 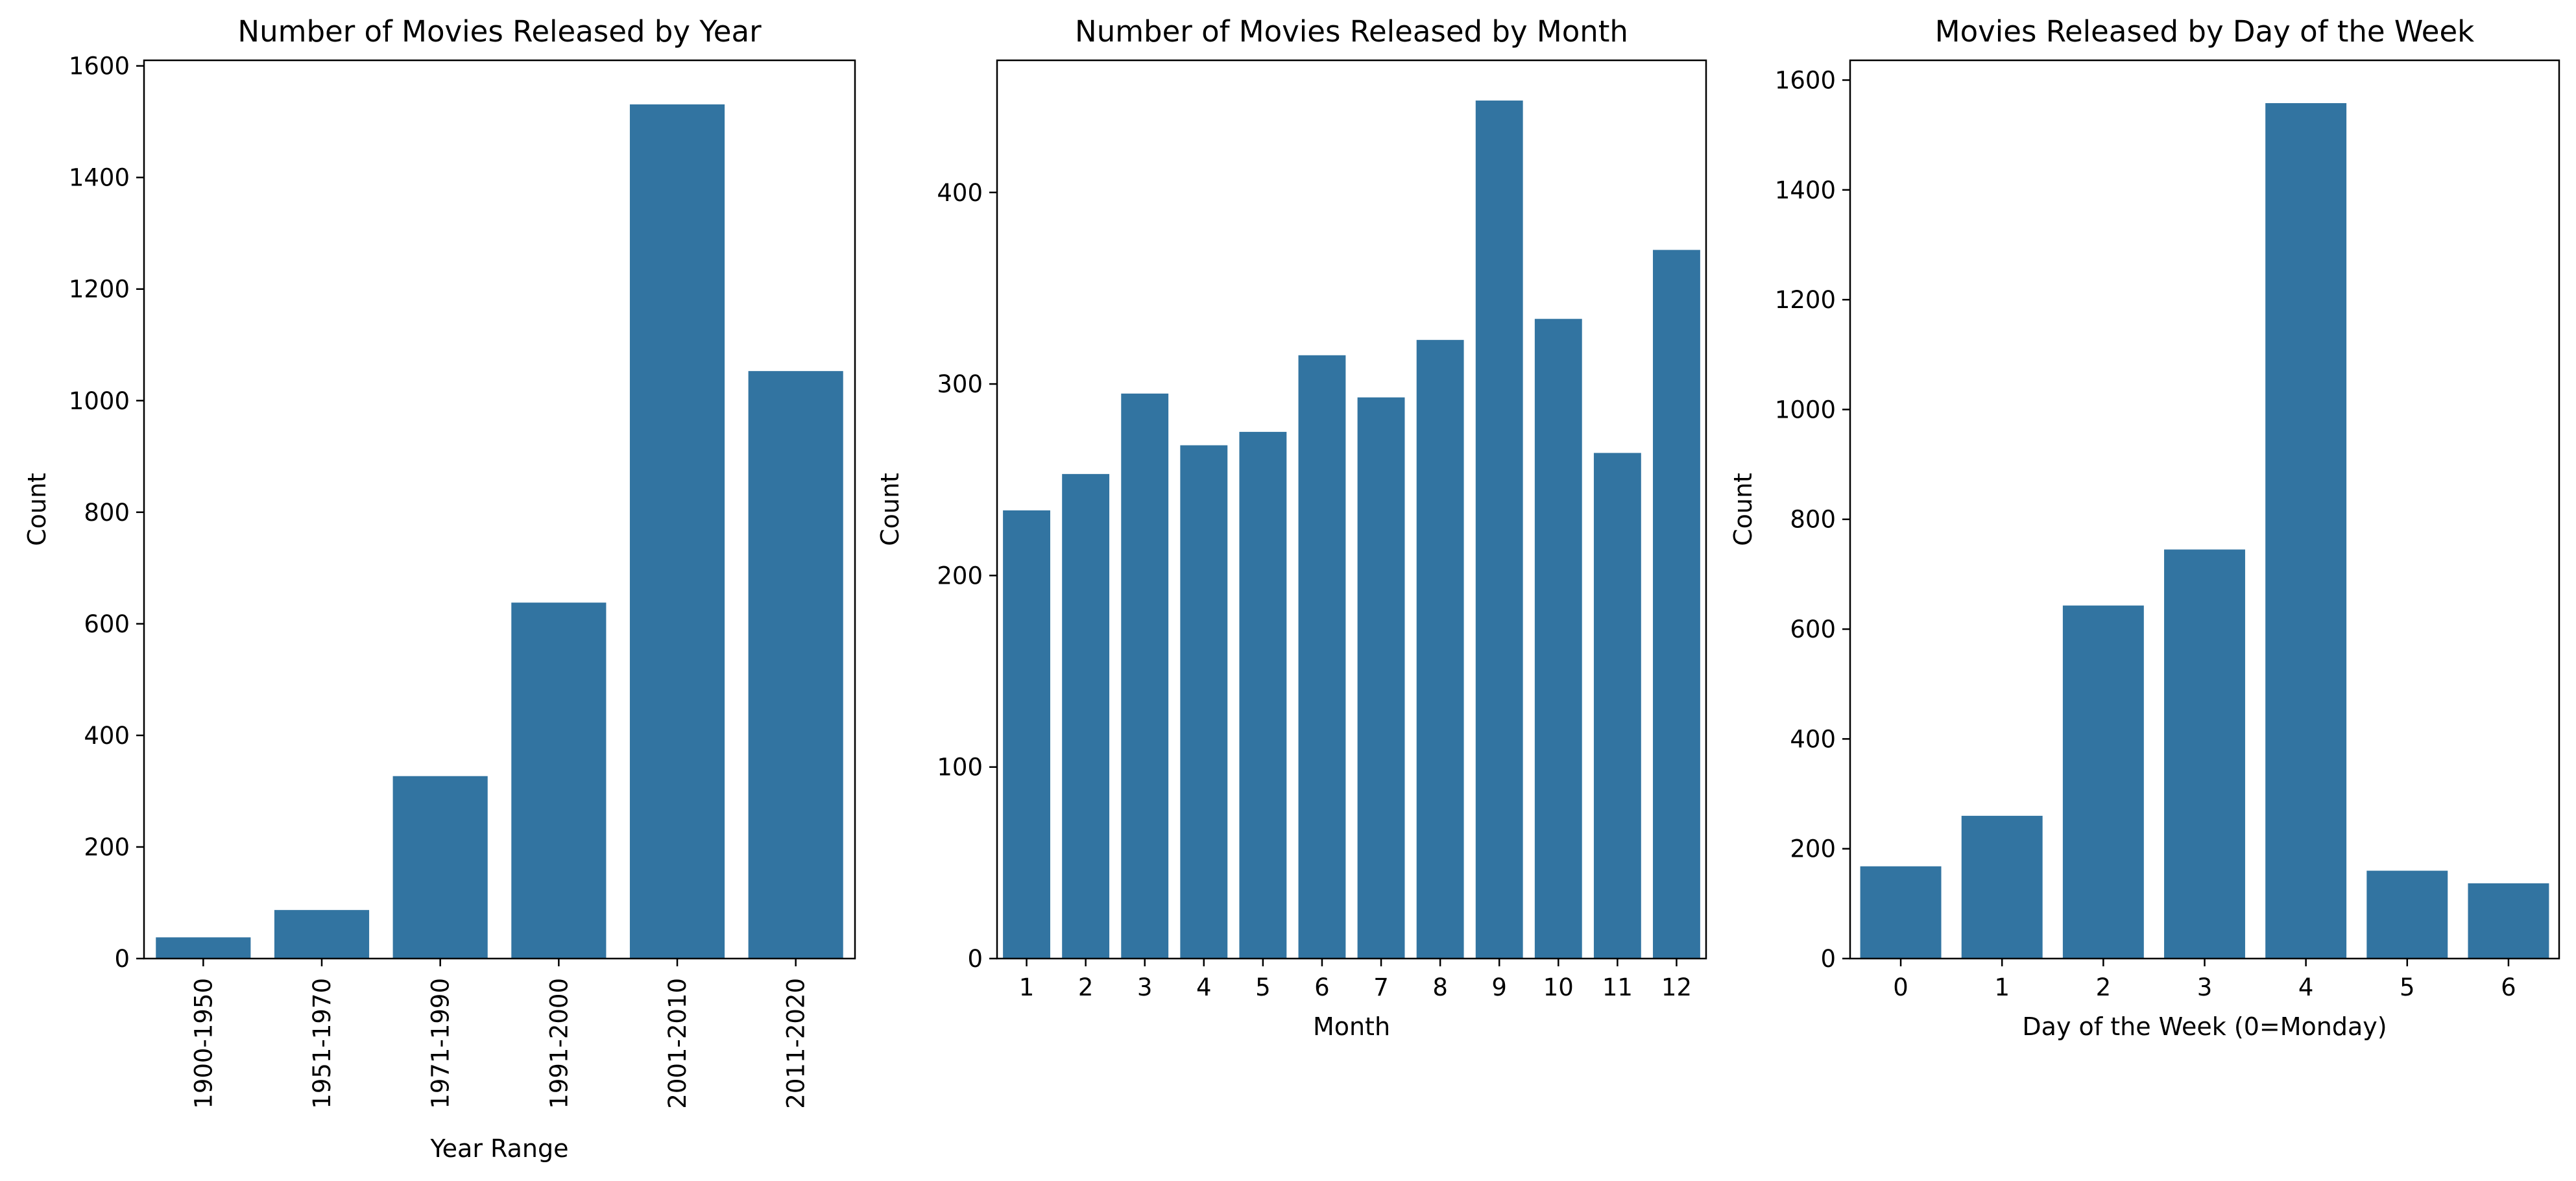 I want to click on x-tick-label: 1971-1990, so click(x=441, y=1043).